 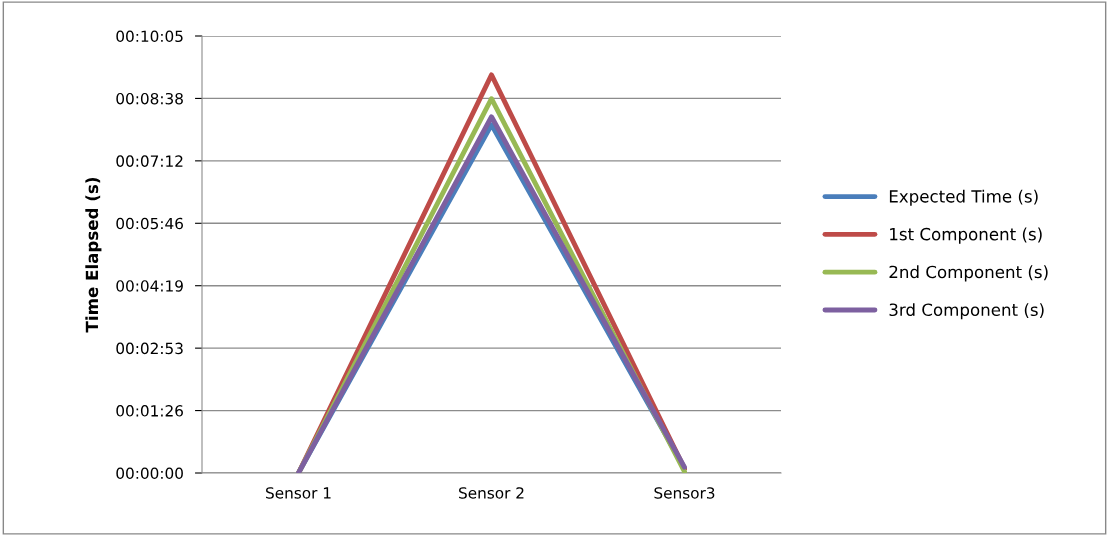 I want to click on x-tick-label: Sensor 1, so click(x=298, y=493).